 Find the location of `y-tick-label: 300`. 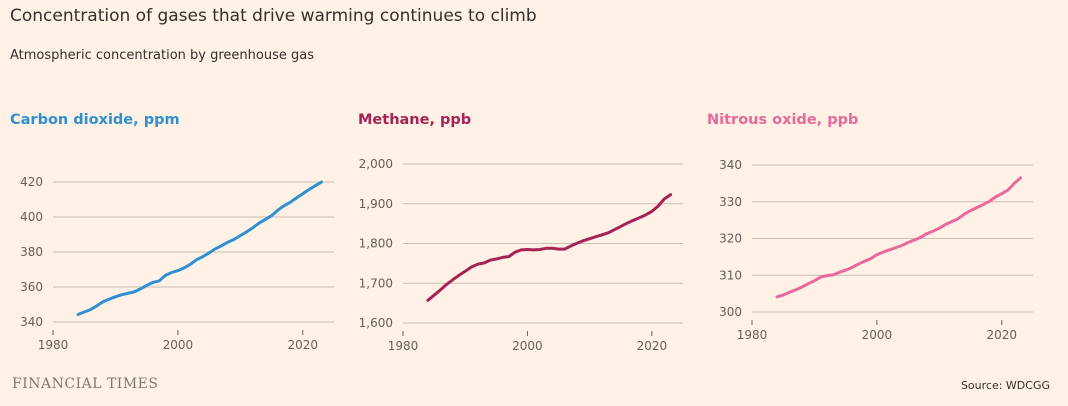

y-tick-label: 300 is located at coordinates (730, 312).